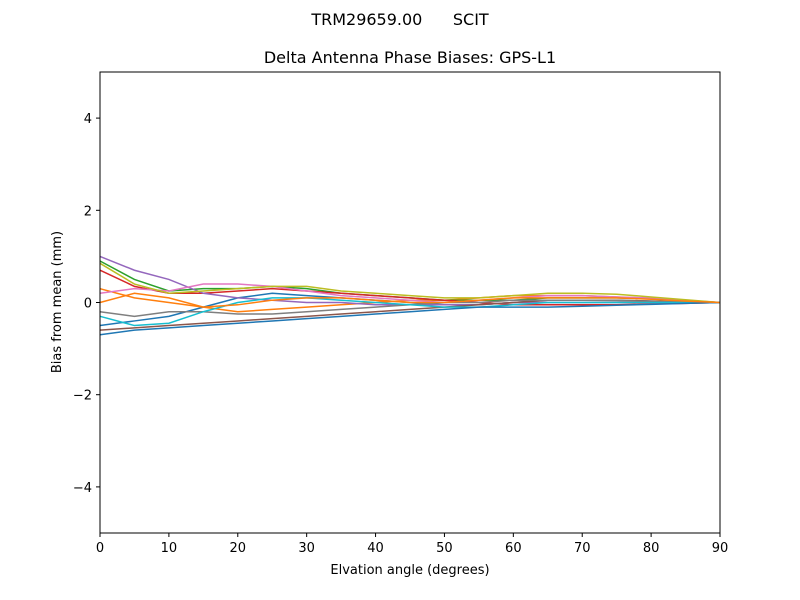 Image resolution: width=800 pixels, height=600 pixels. I want to click on y-tick-label: −4, so click(82, 488).